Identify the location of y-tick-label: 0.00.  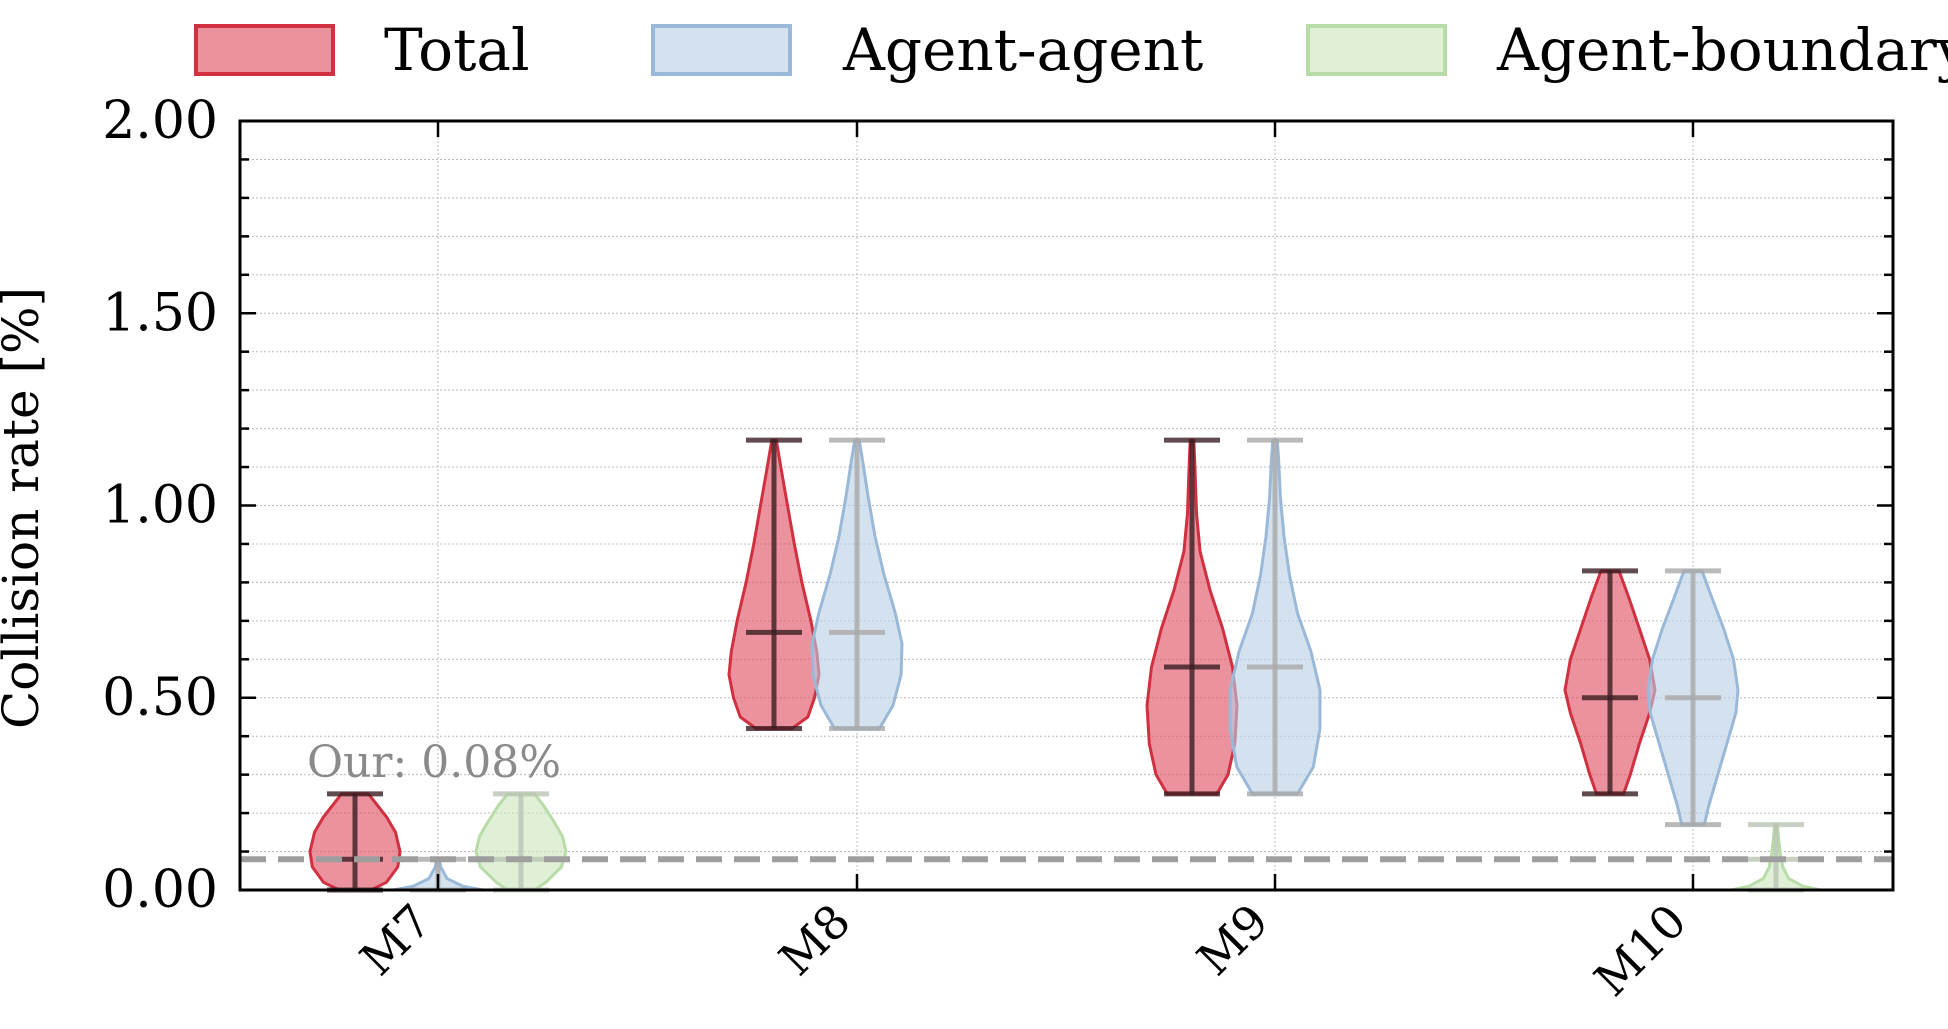
(160, 890).